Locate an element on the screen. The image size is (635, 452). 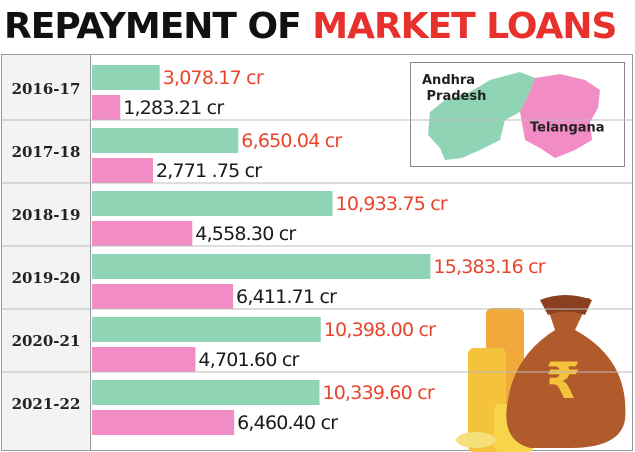
chart-title: REPAYMENT OF MARKET LOANS is located at coordinates (310, 26).